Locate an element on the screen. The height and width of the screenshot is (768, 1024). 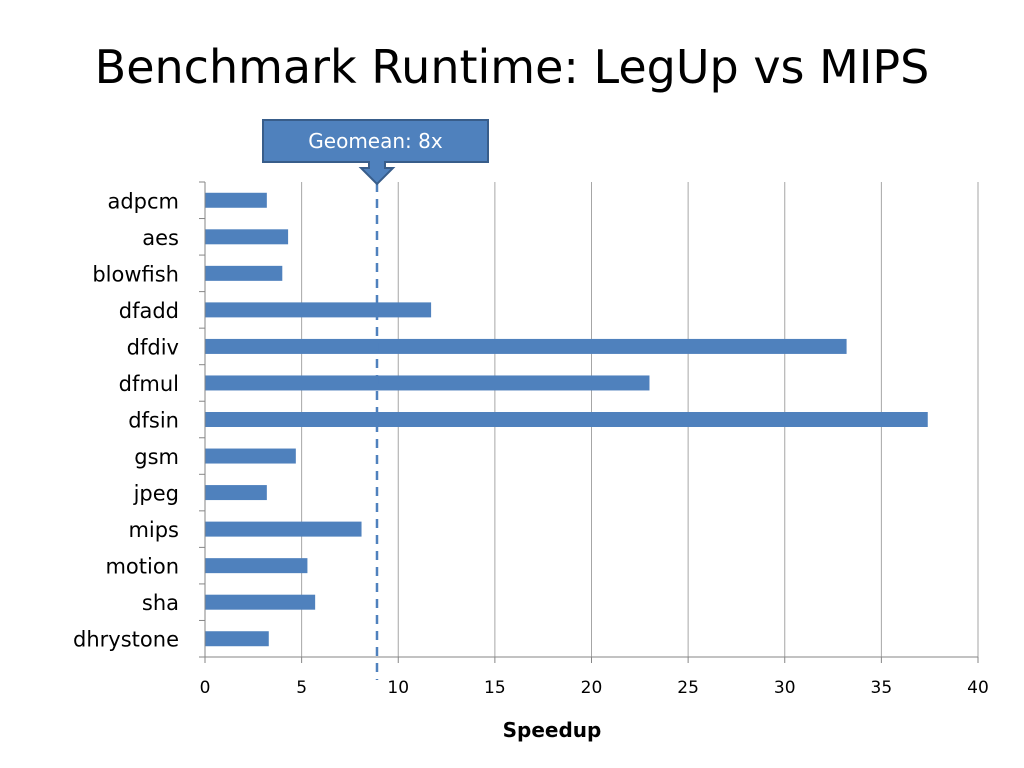
bar-sha is located at coordinates (260, 602).